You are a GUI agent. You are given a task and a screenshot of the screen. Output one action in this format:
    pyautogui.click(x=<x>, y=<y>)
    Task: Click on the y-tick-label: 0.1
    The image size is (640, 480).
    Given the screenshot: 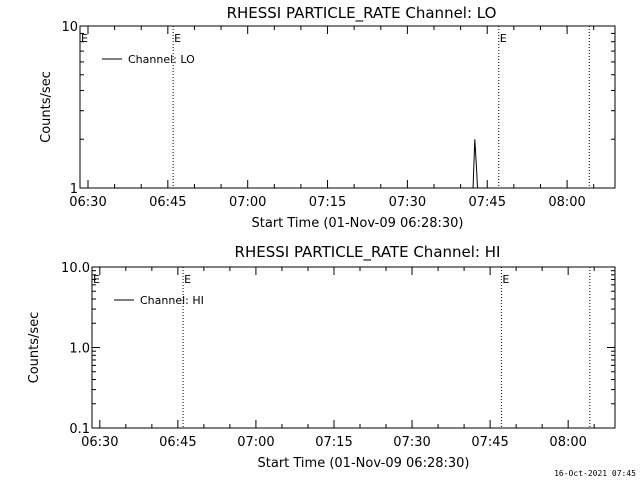 What is the action you would take?
    pyautogui.click(x=79, y=429)
    